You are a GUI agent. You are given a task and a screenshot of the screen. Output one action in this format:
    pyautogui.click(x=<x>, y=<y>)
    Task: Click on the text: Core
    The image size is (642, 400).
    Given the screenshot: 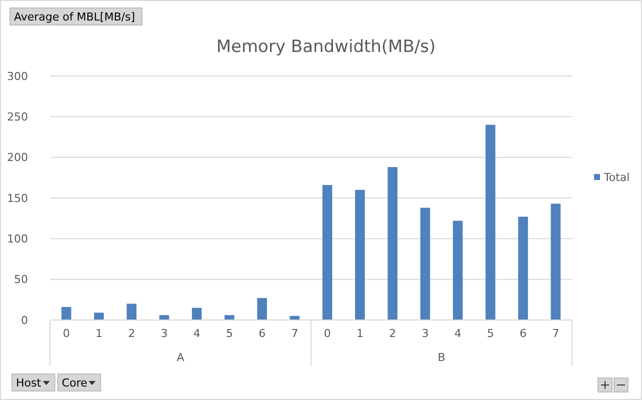 What is the action you would take?
    pyautogui.click(x=75, y=383)
    